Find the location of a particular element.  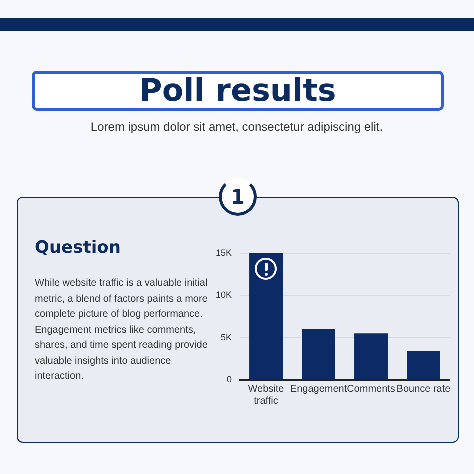

y-tick-label: 10K is located at coordinates (224, 295).